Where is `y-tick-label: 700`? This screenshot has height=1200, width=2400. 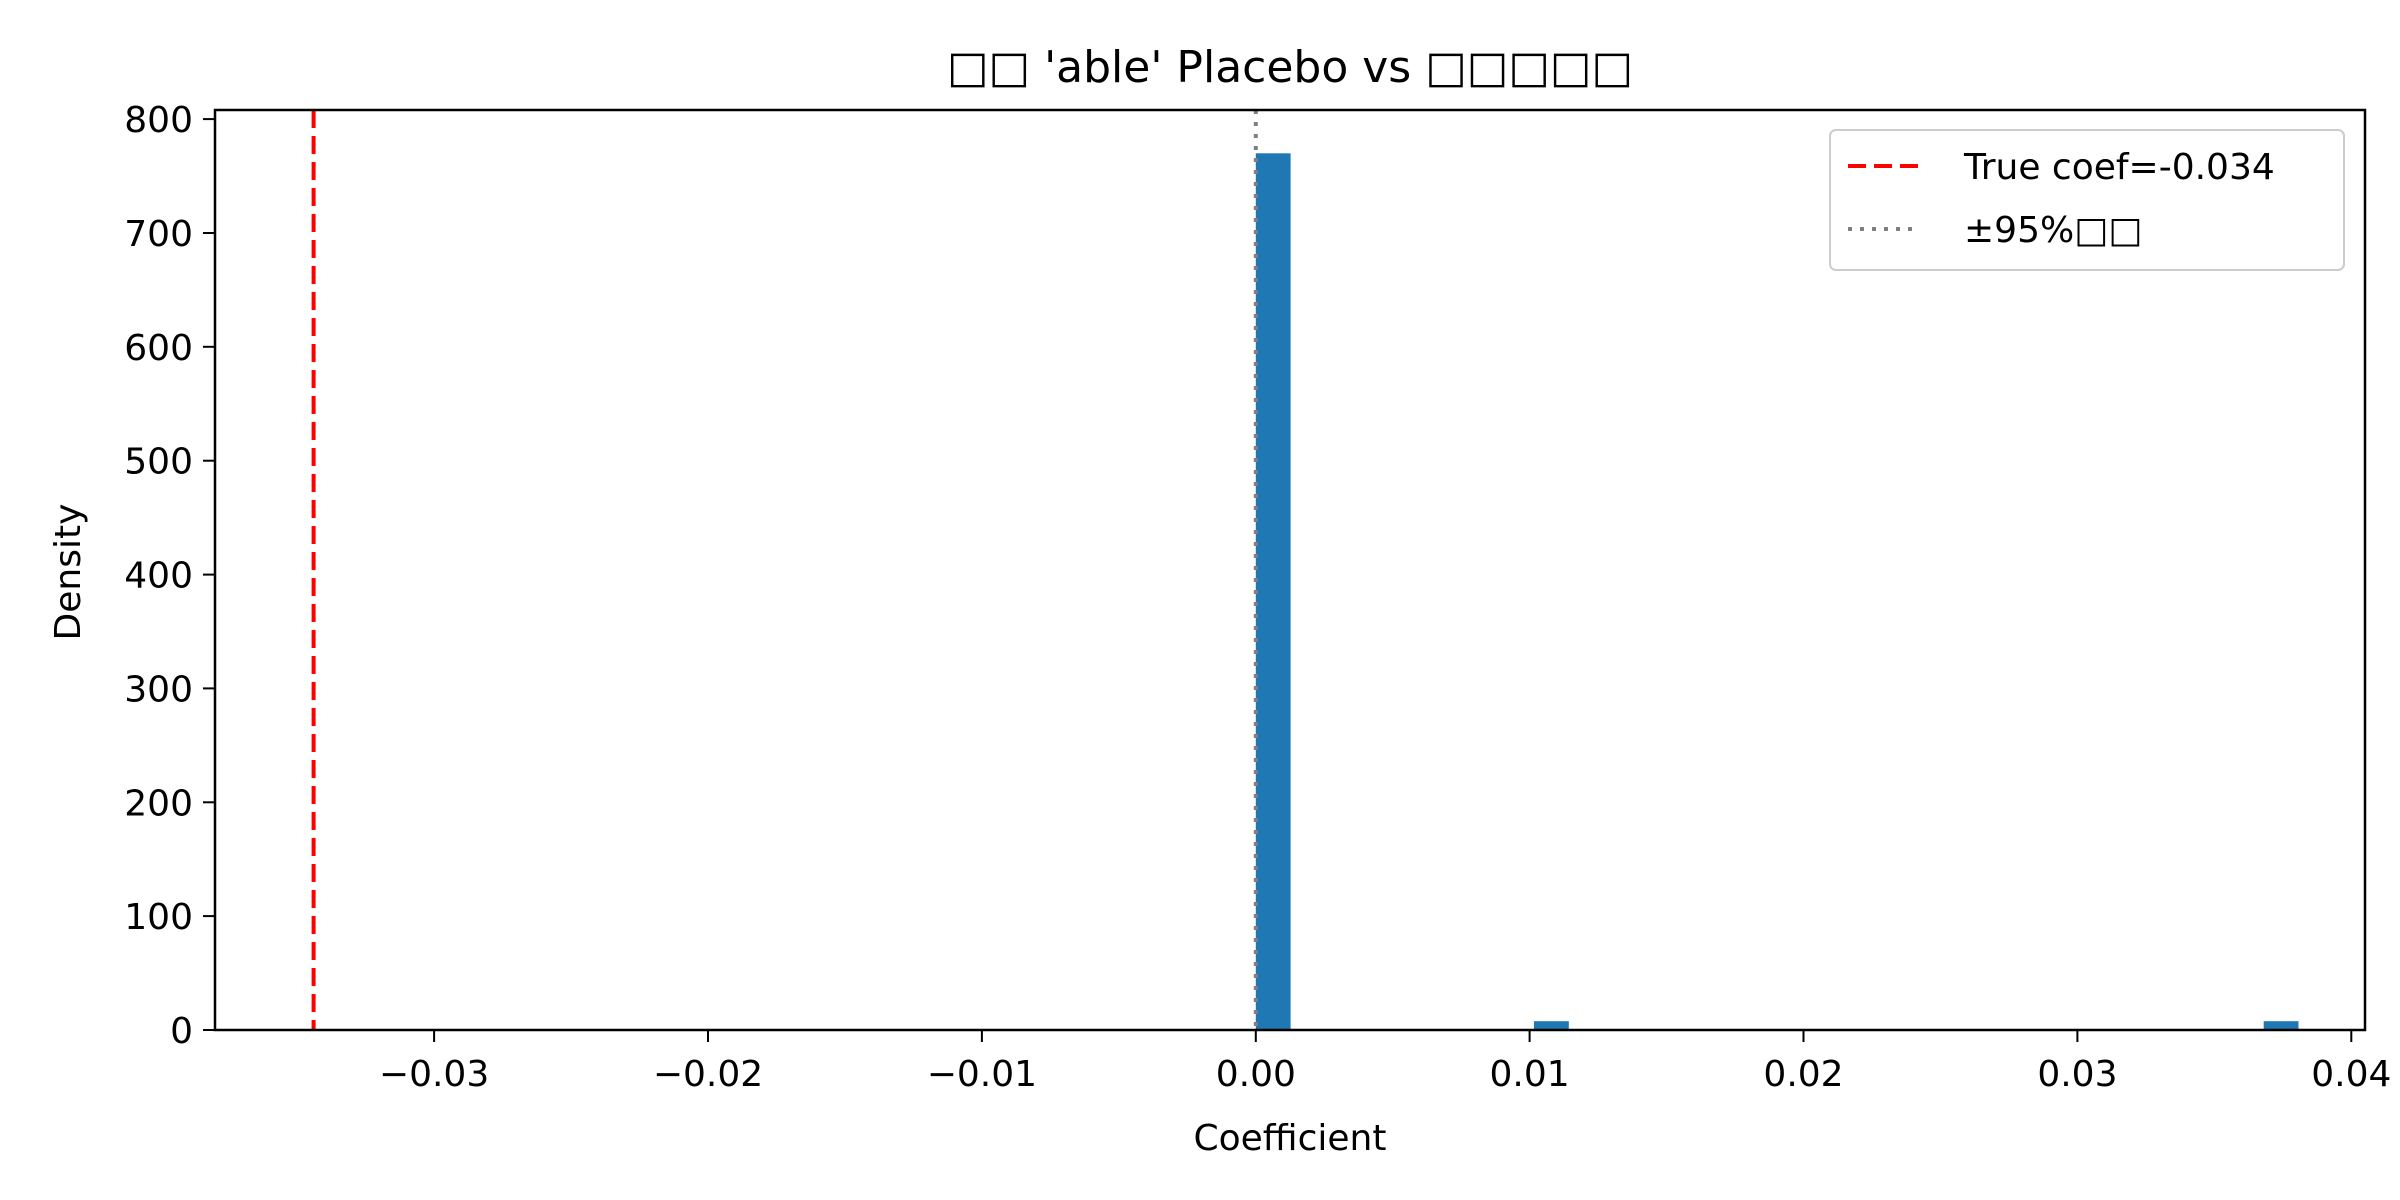
y-tick-label: 700 is located at coordinates (158, 234).